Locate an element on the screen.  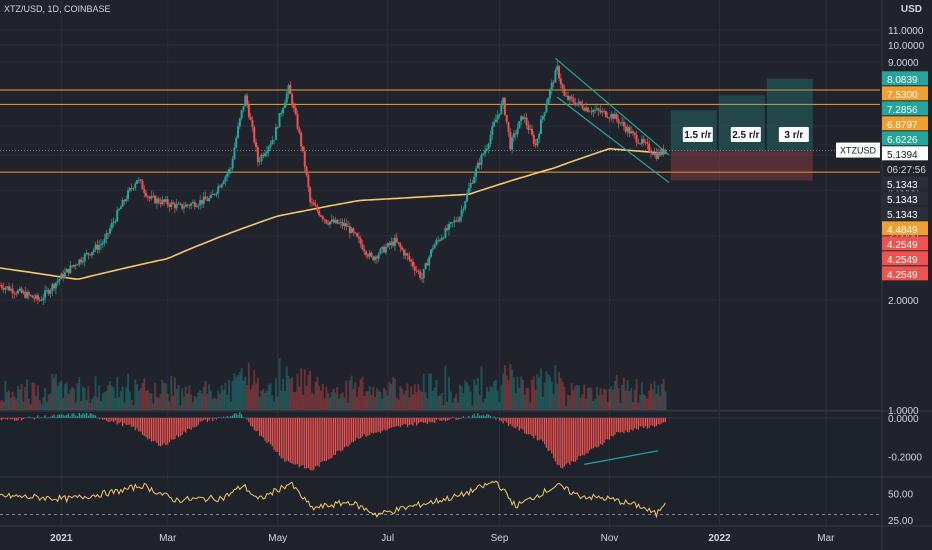
price-tick-label: 1.0000 is located at coordinates (903, 411).